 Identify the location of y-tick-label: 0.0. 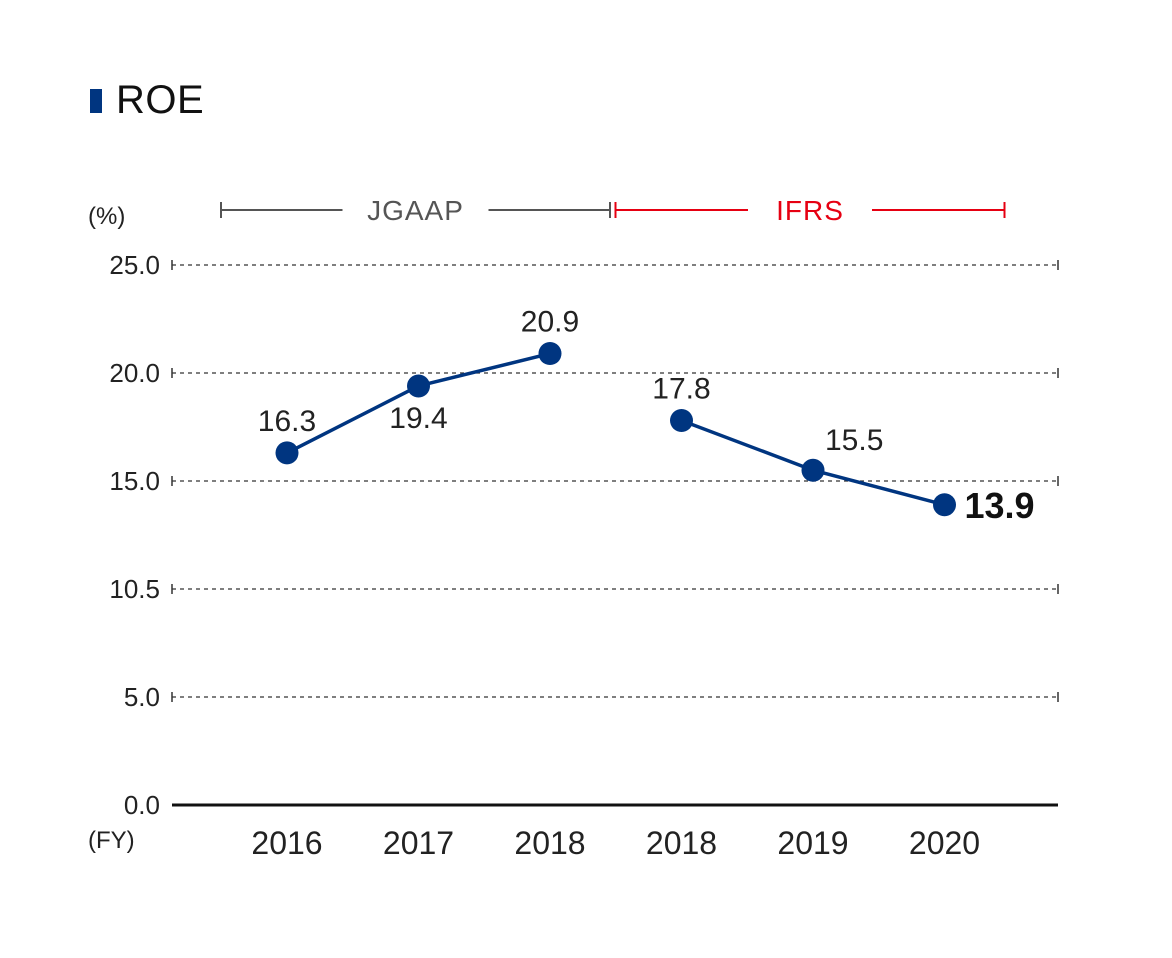
(142, 805).